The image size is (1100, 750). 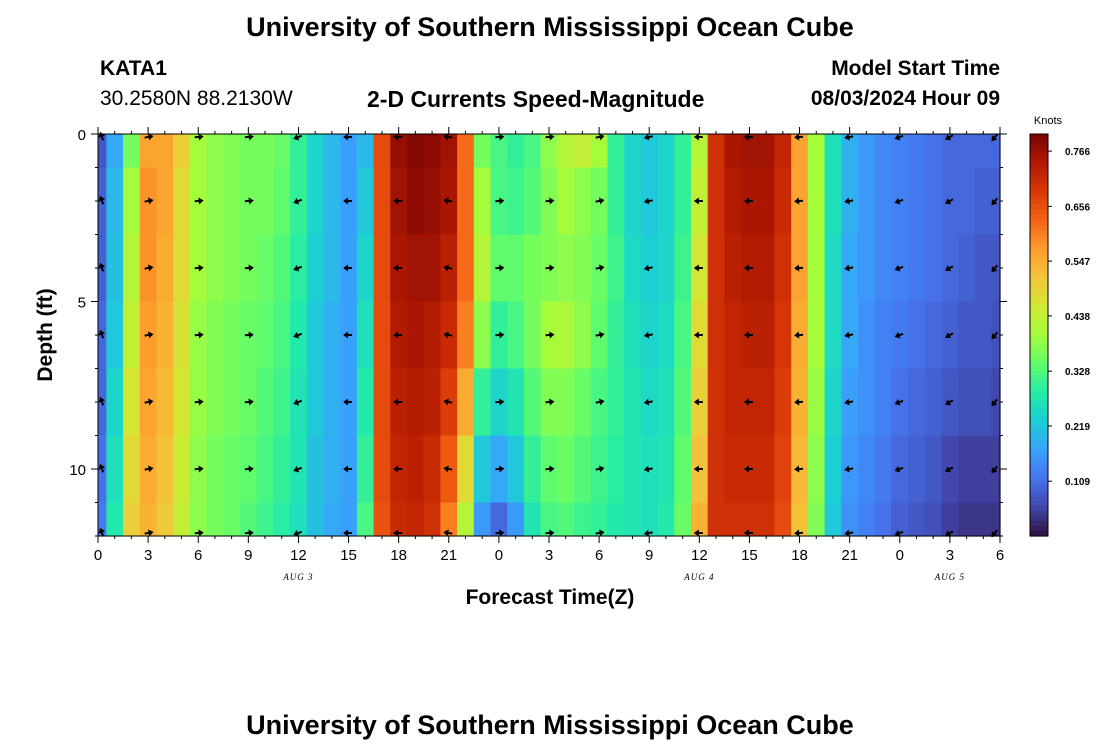 What do you see at coordinates (1000, 555) in the screenshot?
I see `x-tick-label: 6` at bounding box center [1000, 555].